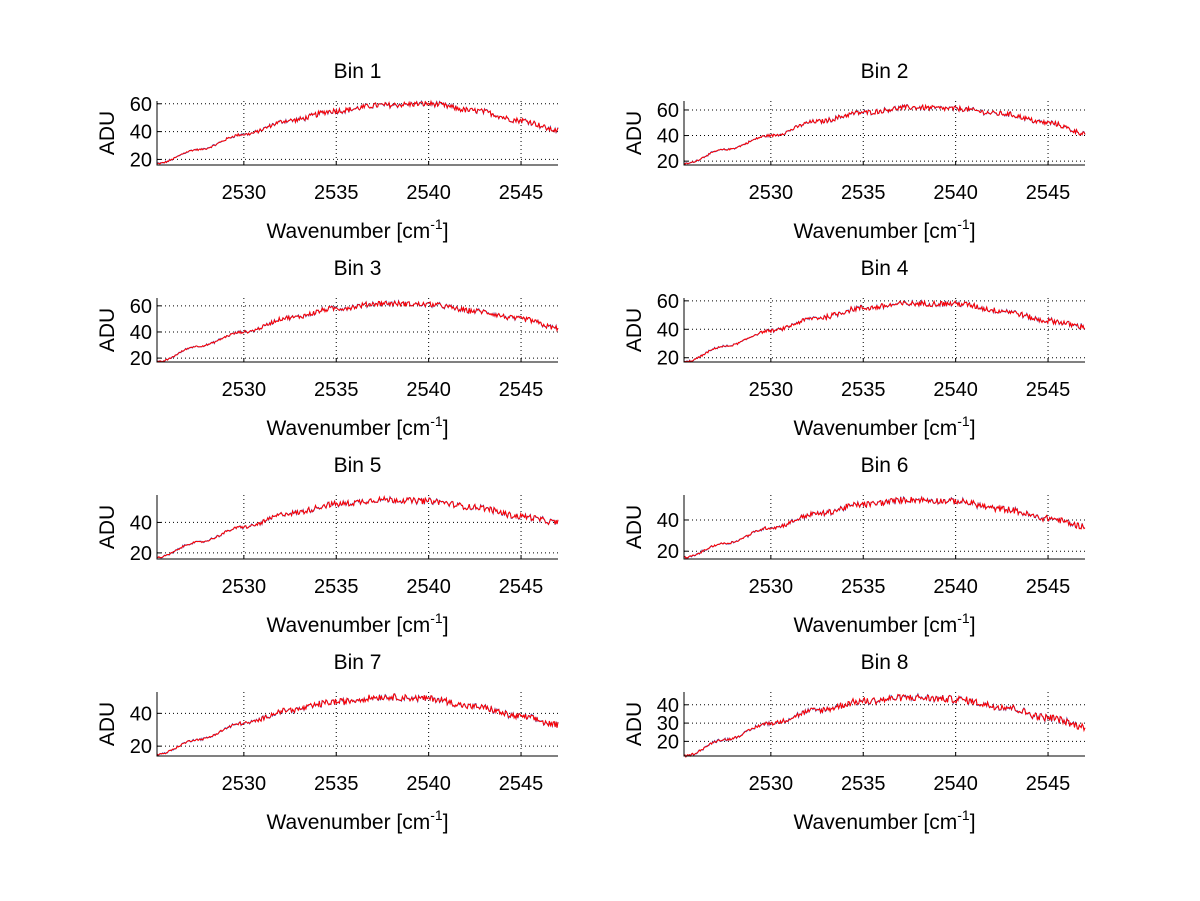 The image size is (1200, 901). What do you see at coordinates (358, 268) in the screenshot?
I see `subplot-title: Bin 3` at bounding box center [358, 268].